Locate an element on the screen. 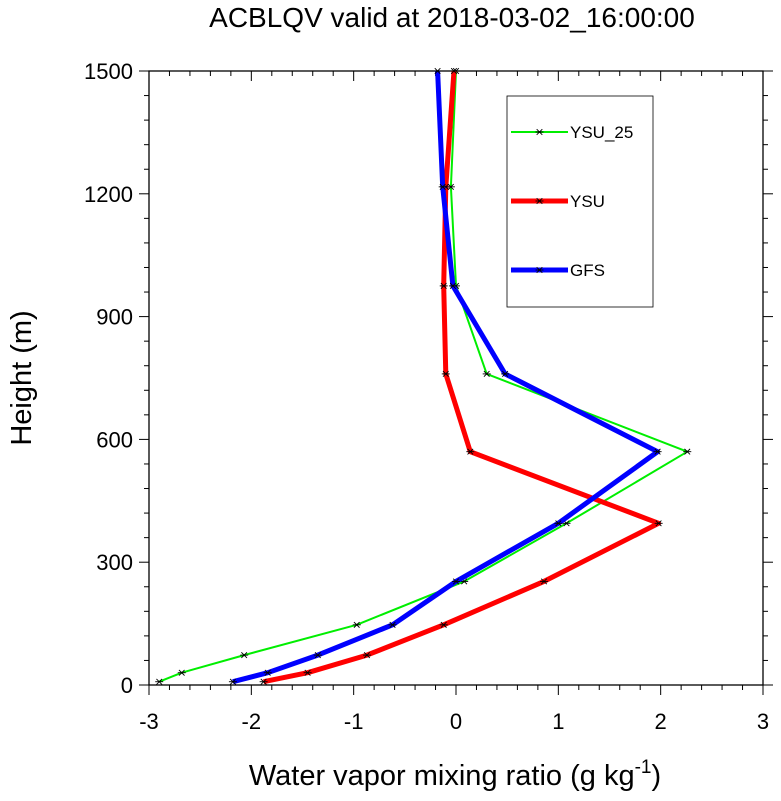  y-tick-label: 900 is located at coordinates (114, 317).